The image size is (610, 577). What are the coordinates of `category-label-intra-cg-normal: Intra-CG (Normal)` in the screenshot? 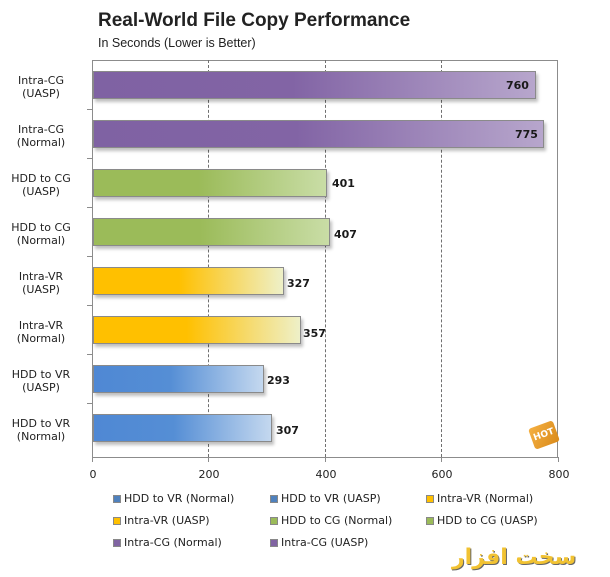 It's located at (41, 136).